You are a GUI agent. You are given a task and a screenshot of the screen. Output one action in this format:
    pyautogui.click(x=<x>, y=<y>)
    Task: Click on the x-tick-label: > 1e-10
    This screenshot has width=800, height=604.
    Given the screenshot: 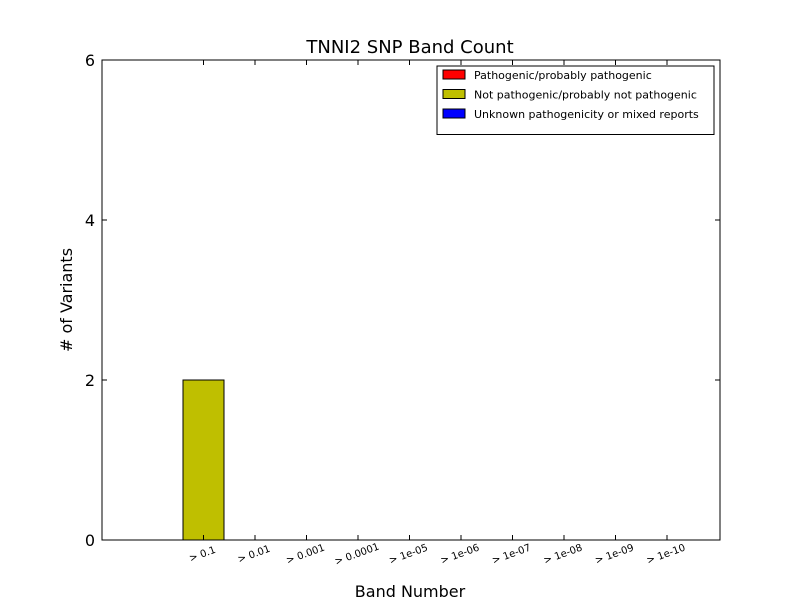 What is the action you would take?
    pyautogui.click(x=666, y=555)
    